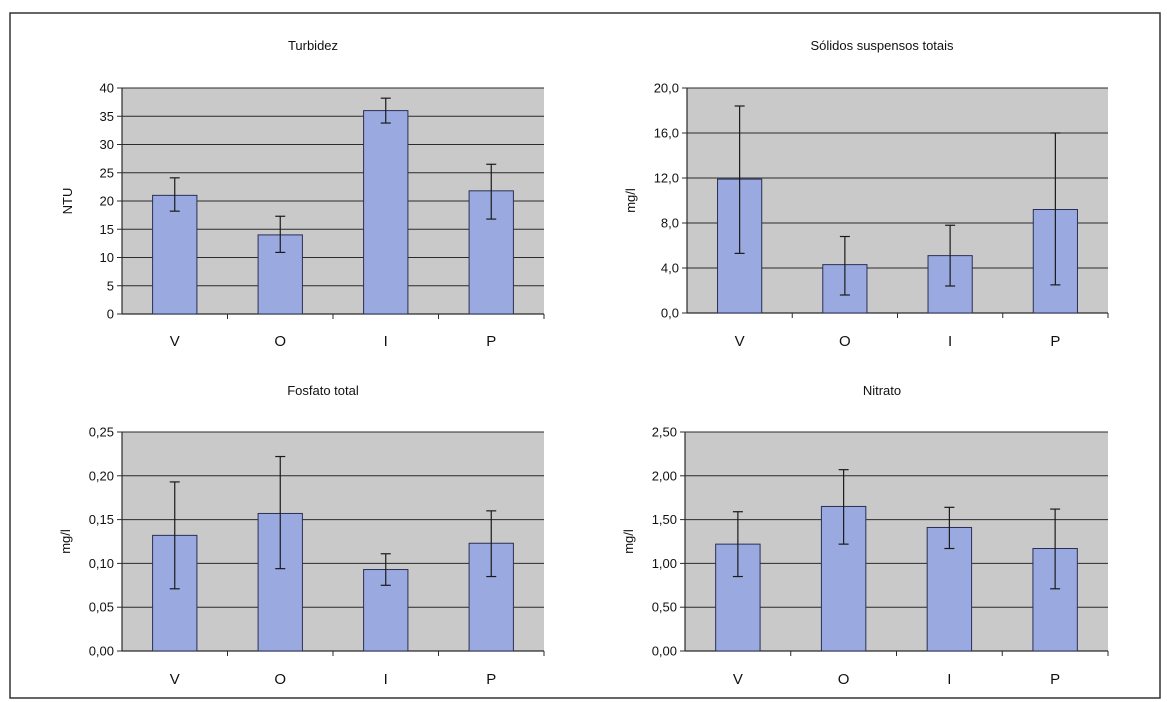 This screenshot has width=1167, height=702. What do you see at coordinates (101, 519) in the screenshot?
I see `chart3-ytick-label: 0,15` at bounding box center [101, 519].